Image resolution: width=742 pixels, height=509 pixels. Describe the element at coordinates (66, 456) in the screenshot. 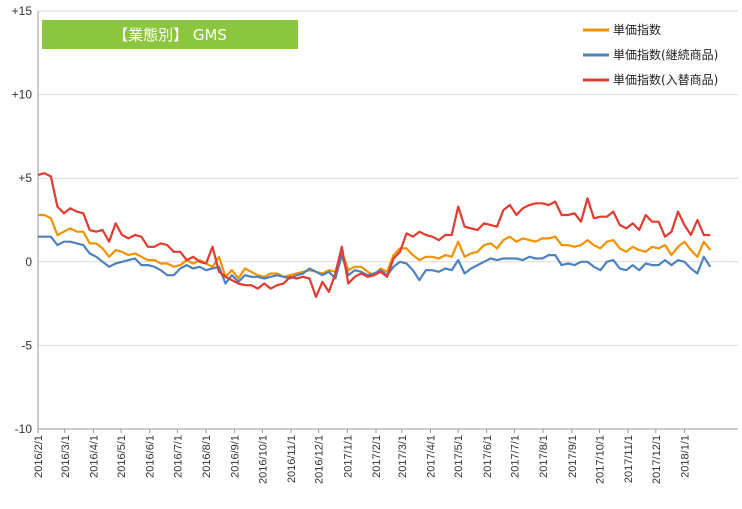

I see `x-tick-label: 2016/3/1` at that location.